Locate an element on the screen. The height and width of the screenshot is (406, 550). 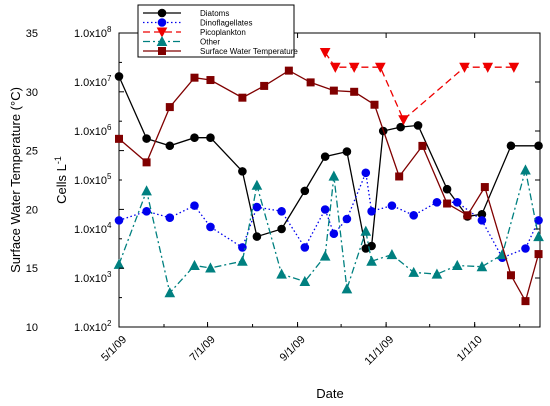
left-y-tick-label: 10 is located at coordinates (32, 328).